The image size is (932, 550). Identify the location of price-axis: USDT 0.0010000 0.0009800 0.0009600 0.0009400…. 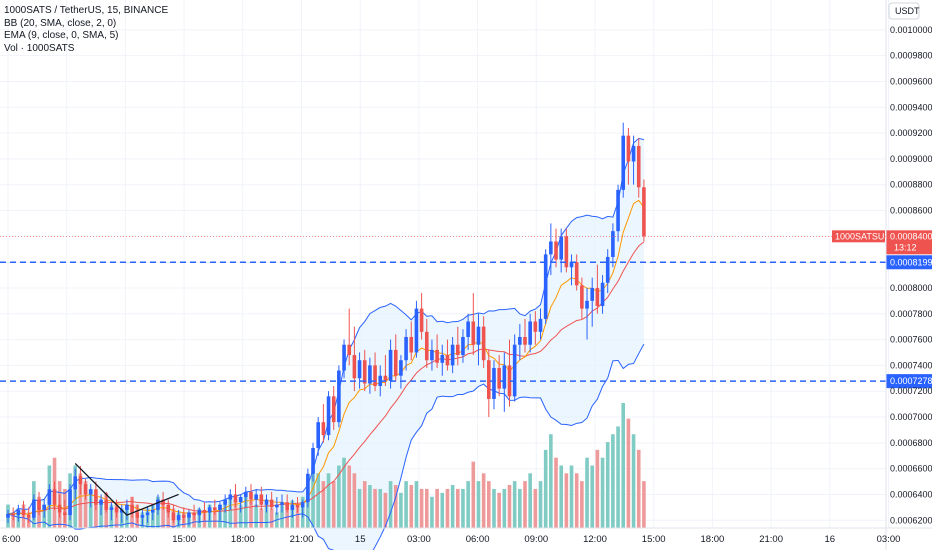
(908, 275).